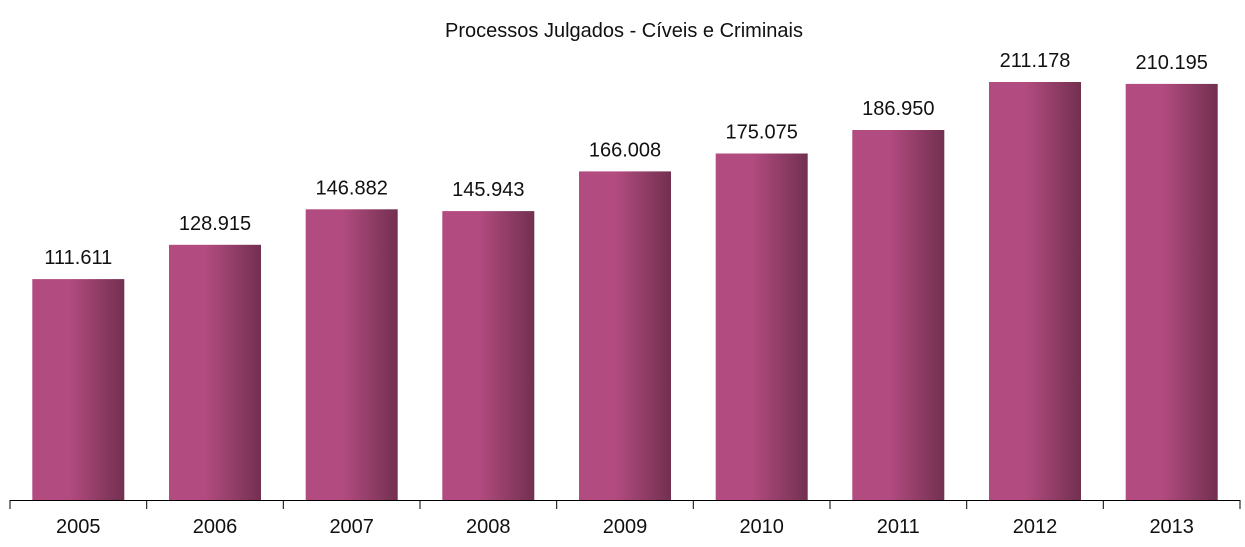 This screenshot has height=547, width=1245. I want to click on x-tick-label-2005: 2005, so click(78, 527).